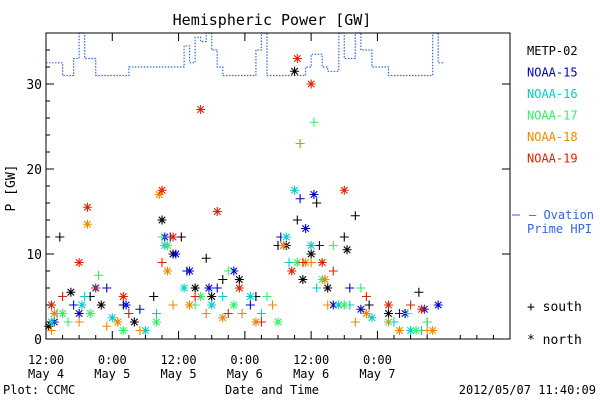 The width and height of the screenshot is (600, 400). What do you see at coordinates (272, 20) in the screenshot?
I see `chart-title: Hemispheric Power [GW]` at bounding box center [272, 20].